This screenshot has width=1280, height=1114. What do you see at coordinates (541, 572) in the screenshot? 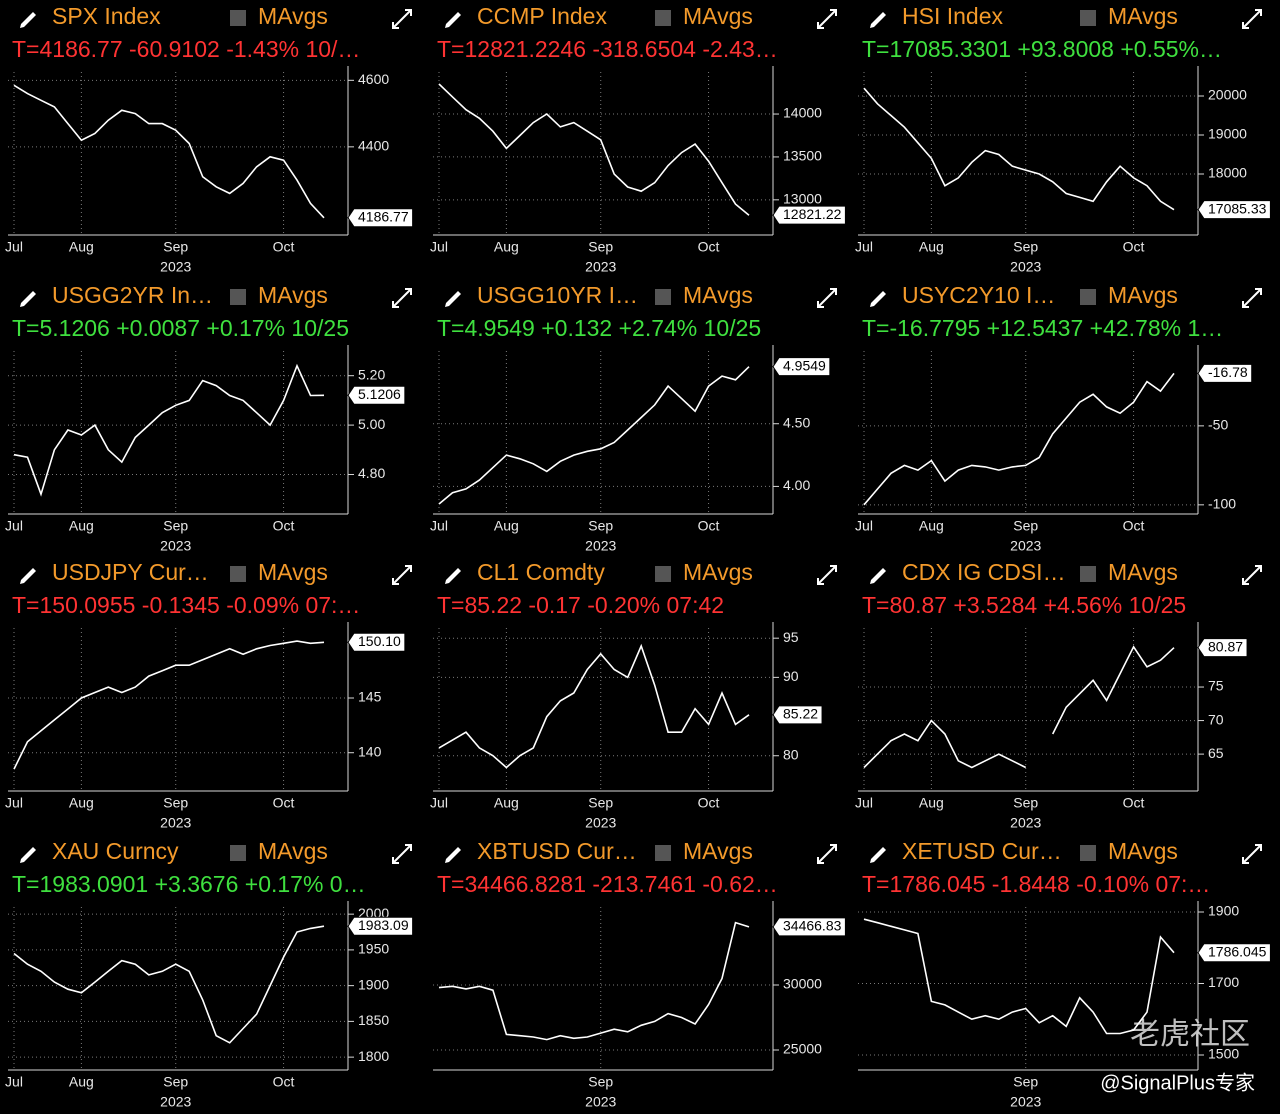
I see `chart-title: CL1 Comdty` at bounding box center [541, 572].